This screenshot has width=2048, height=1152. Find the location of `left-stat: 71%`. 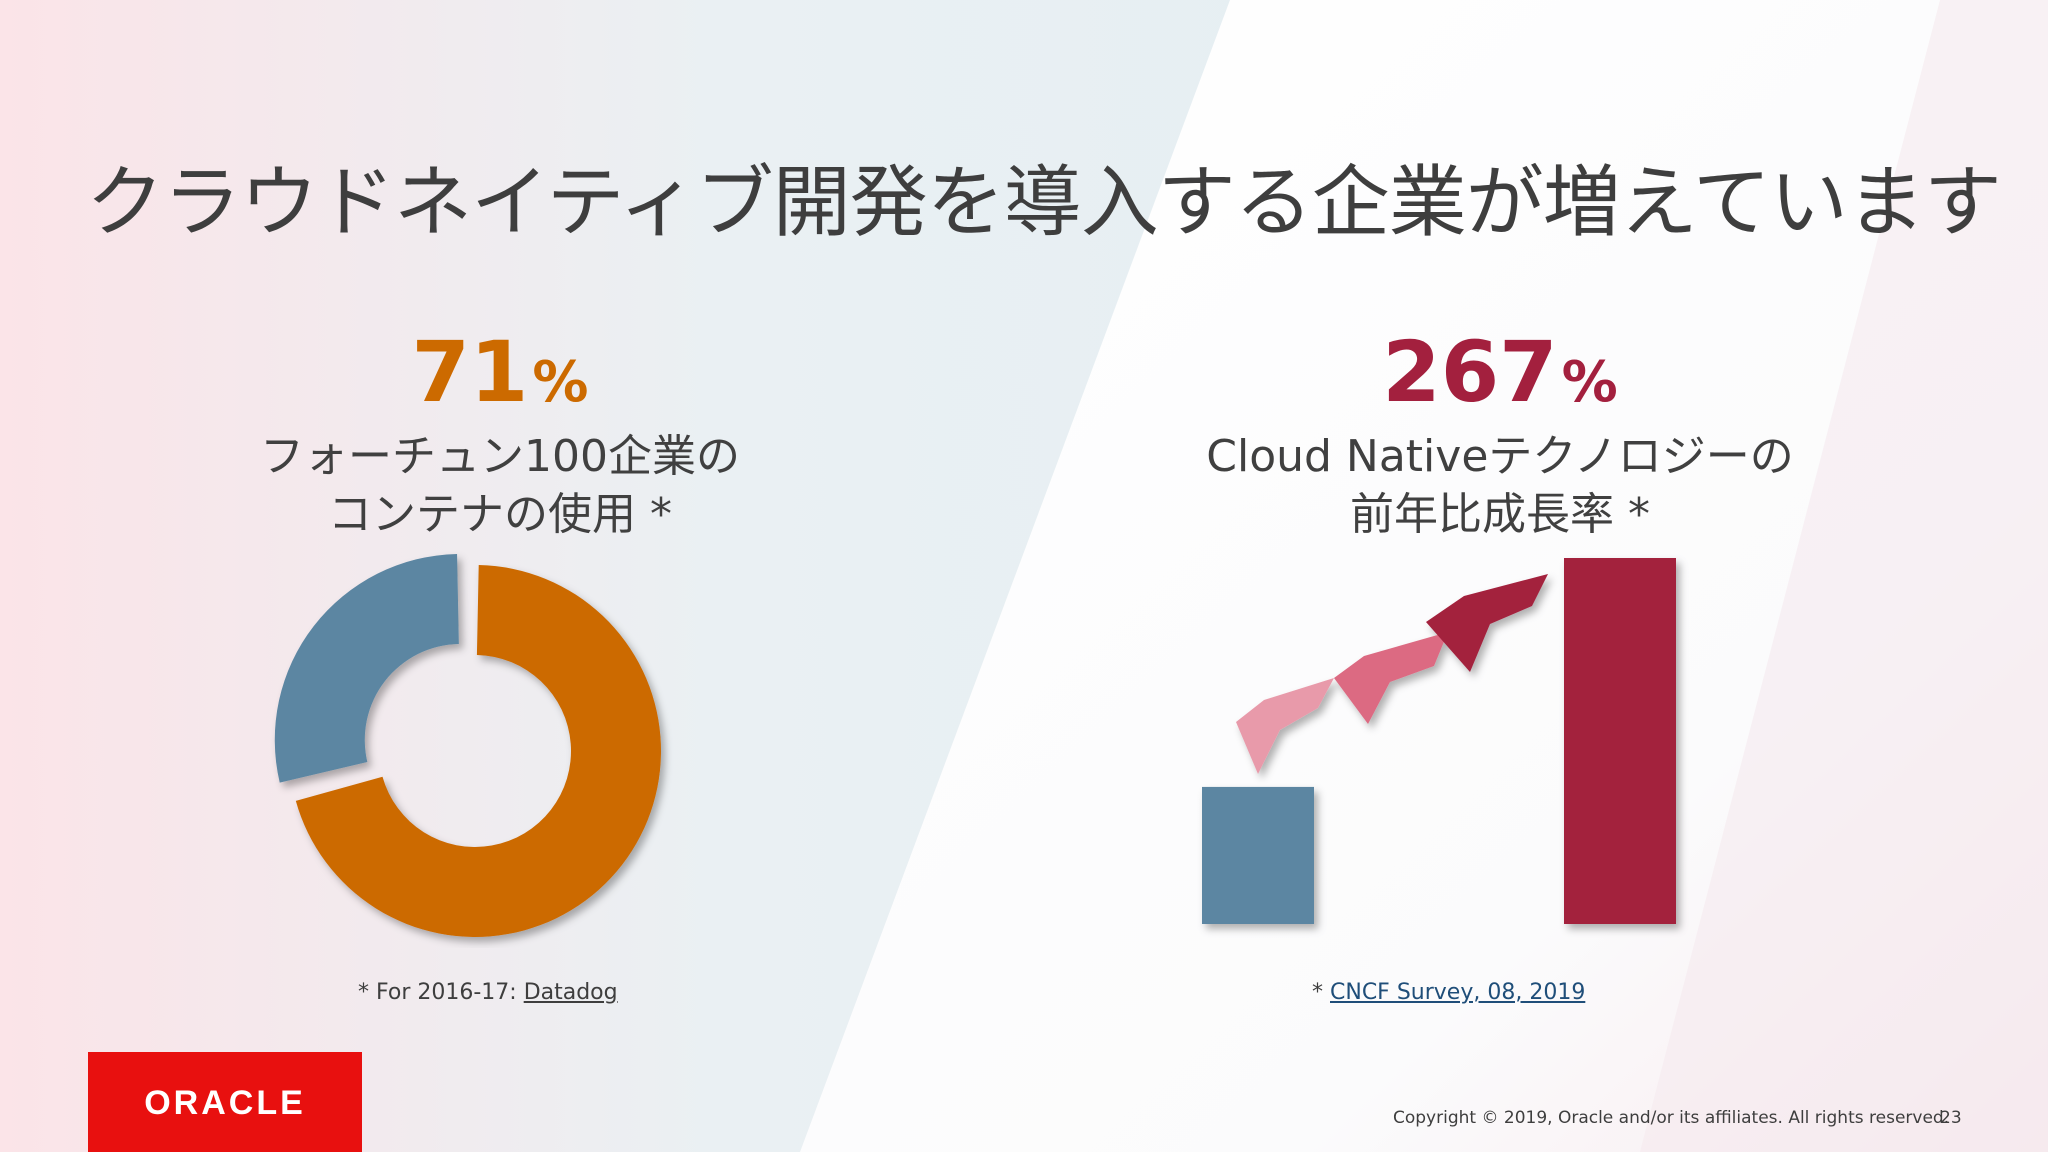

left-stat: 71% is located at coordinates (500, 372).